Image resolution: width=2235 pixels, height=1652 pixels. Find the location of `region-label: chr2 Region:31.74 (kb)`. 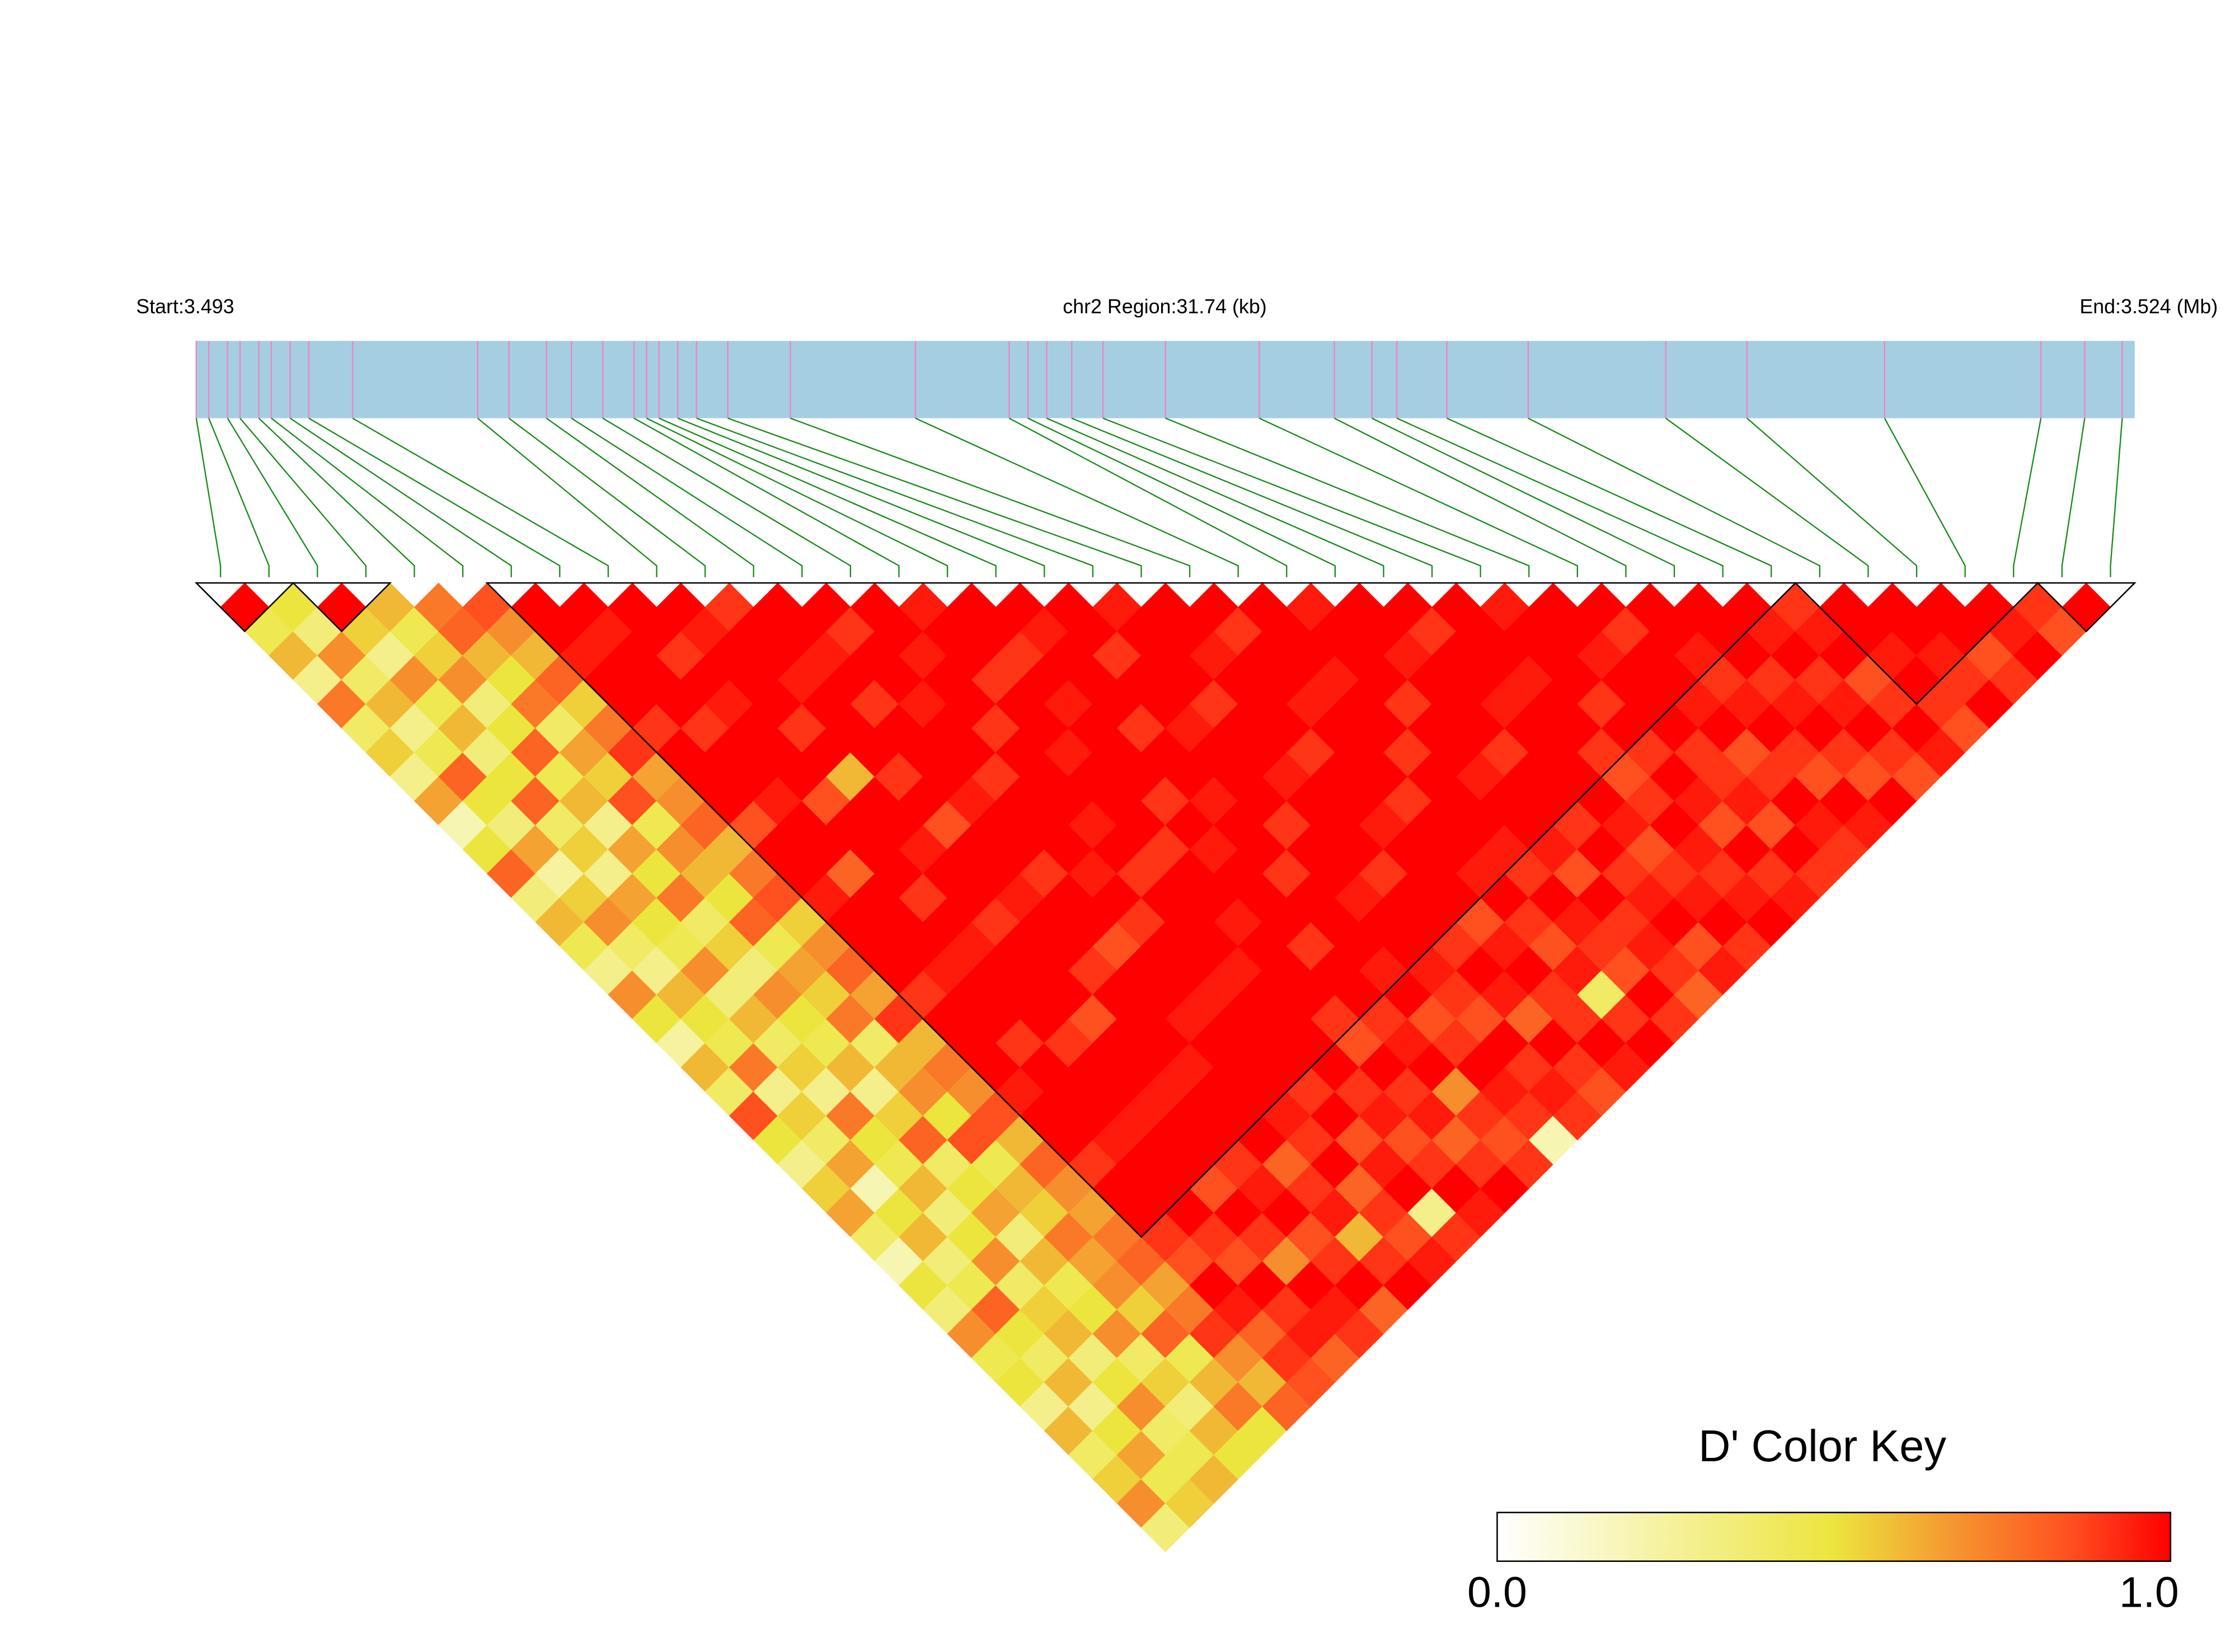

region-label: chr2 Region:31.74 (kb) is located at coordinates (1164, 306).